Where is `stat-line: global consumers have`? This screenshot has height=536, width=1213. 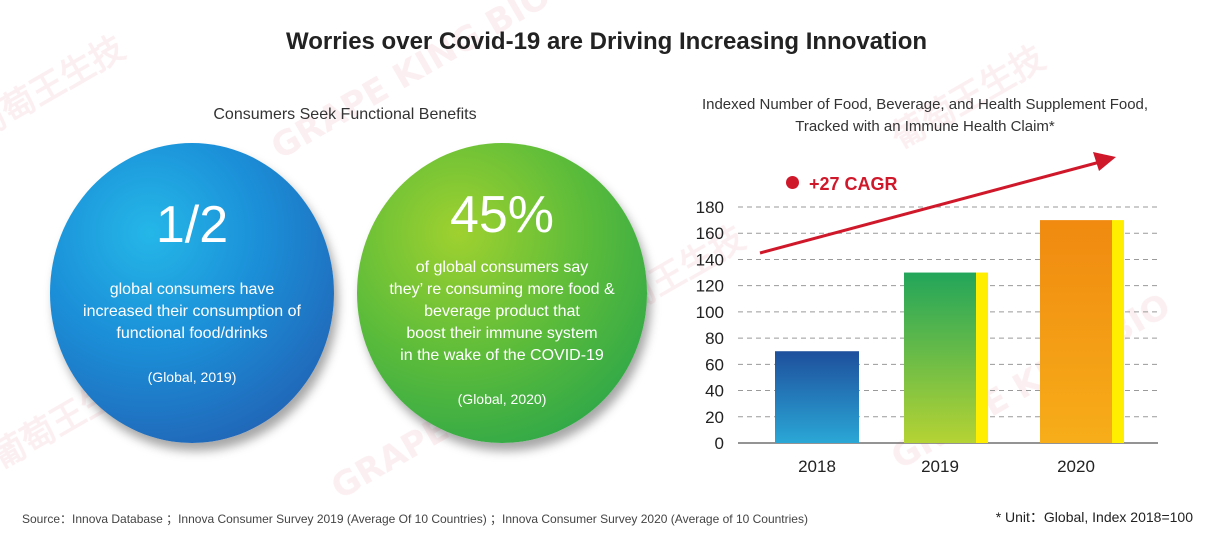 stat-line: global consumers have is located at coordinates (192, 289).